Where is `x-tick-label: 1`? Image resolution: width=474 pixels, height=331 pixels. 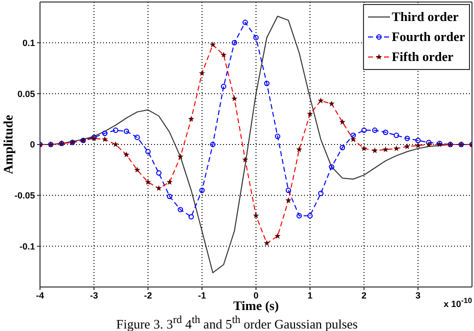
x-tick-label: 1 is located at coordinates (310, 295).